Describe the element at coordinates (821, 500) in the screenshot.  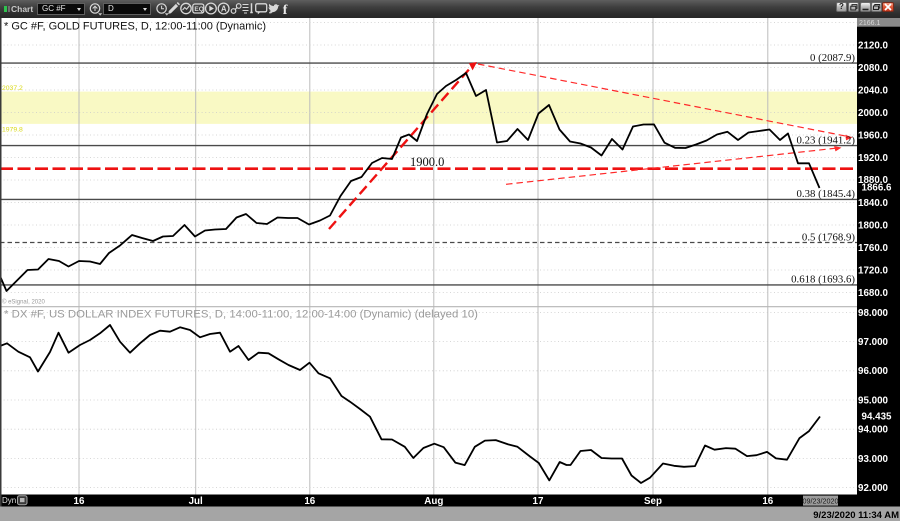
I see `svg-text: 09/23/2020` at that location.